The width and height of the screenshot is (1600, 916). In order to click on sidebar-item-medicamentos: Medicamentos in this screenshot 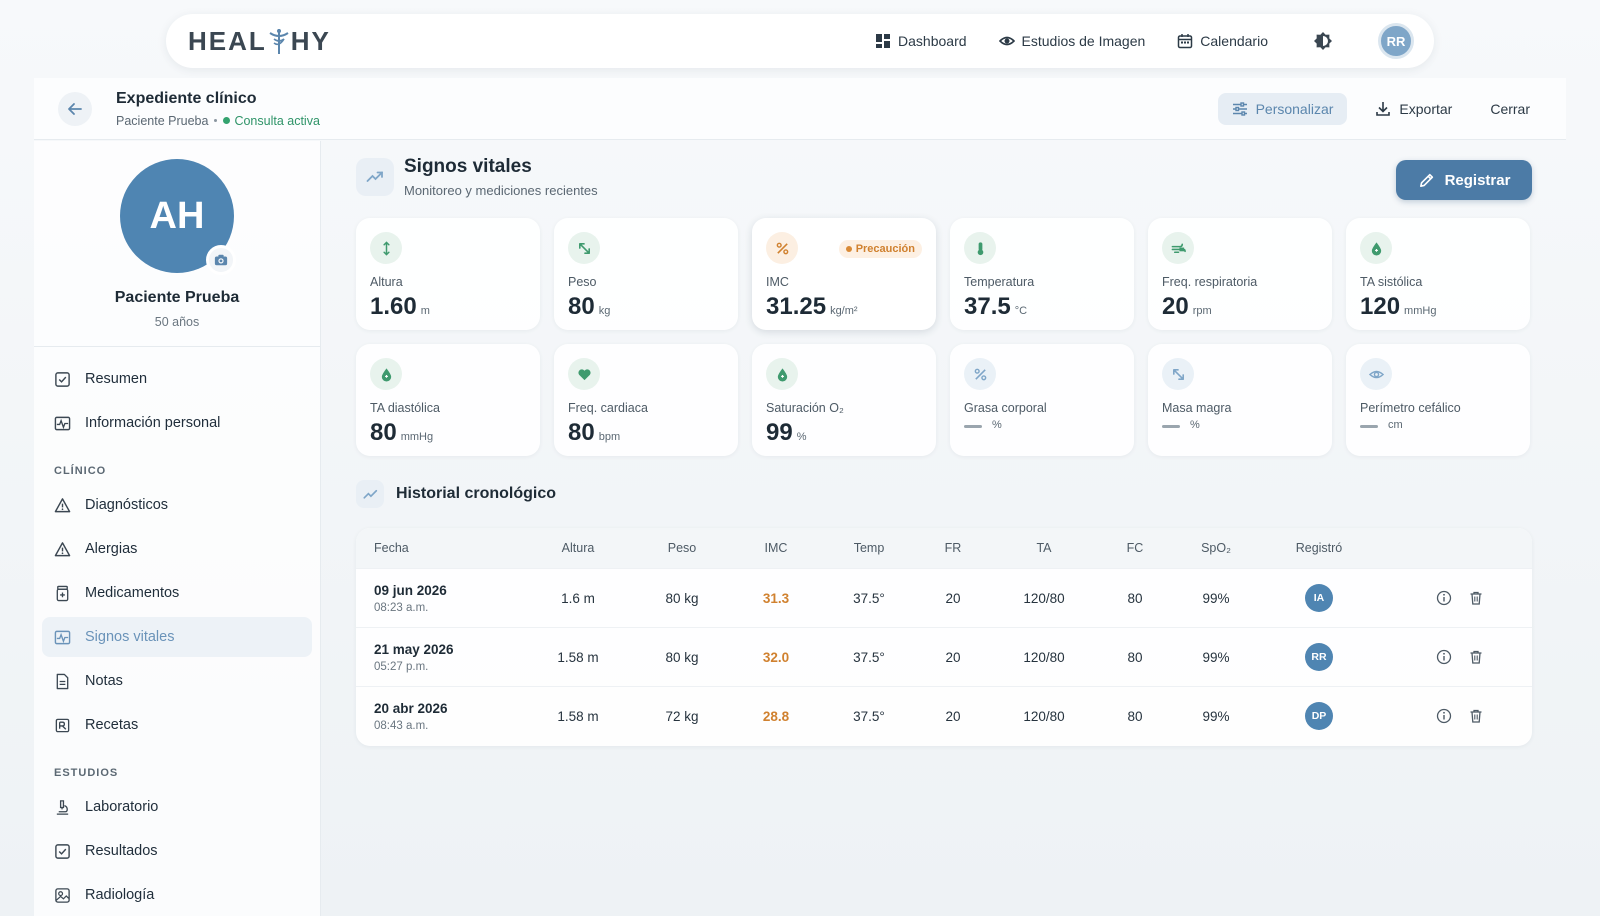, I will do `click(177, 593)`.